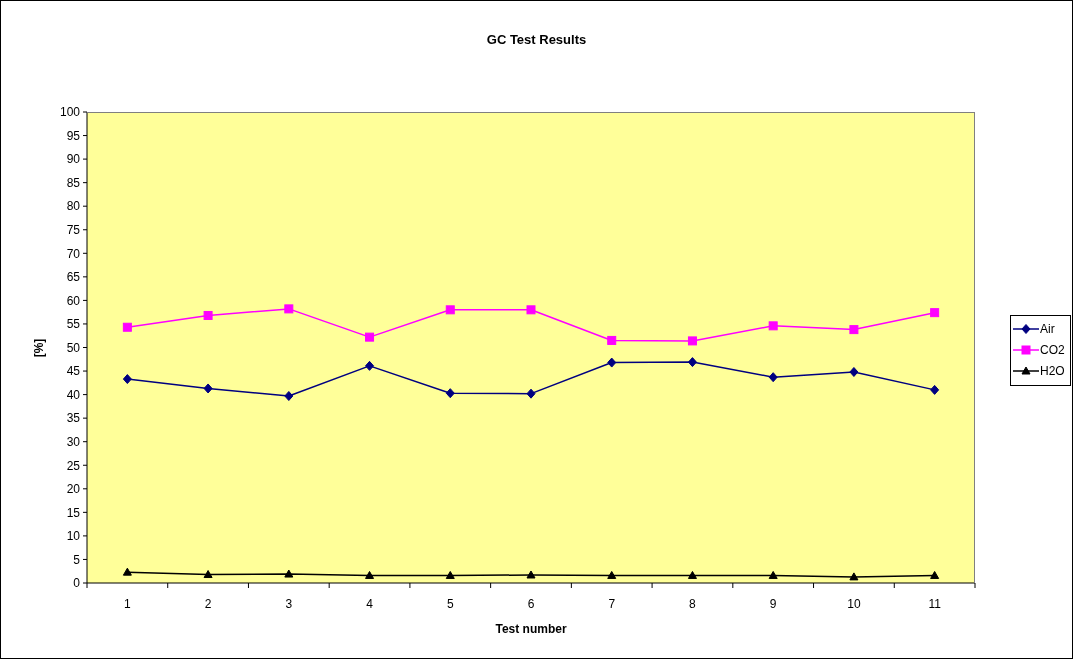 This screenshot has height=659, width=1073. What do you see at coordinates (73, 182) in the screenshot?
I see `y-tick-label: 85` at bounding box center [73, 182].